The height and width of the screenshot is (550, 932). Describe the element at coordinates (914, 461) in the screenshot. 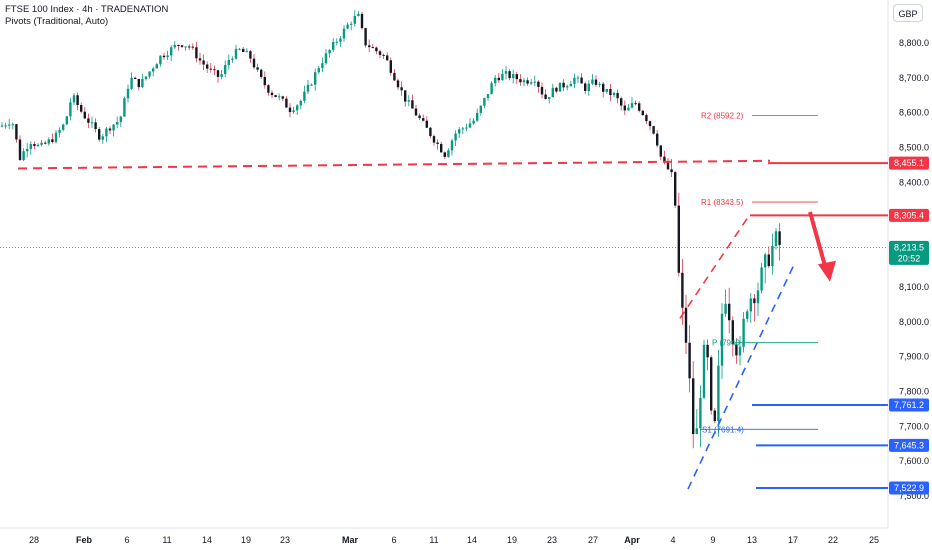

I see `price-tick-label: 7,600.0` at that location.